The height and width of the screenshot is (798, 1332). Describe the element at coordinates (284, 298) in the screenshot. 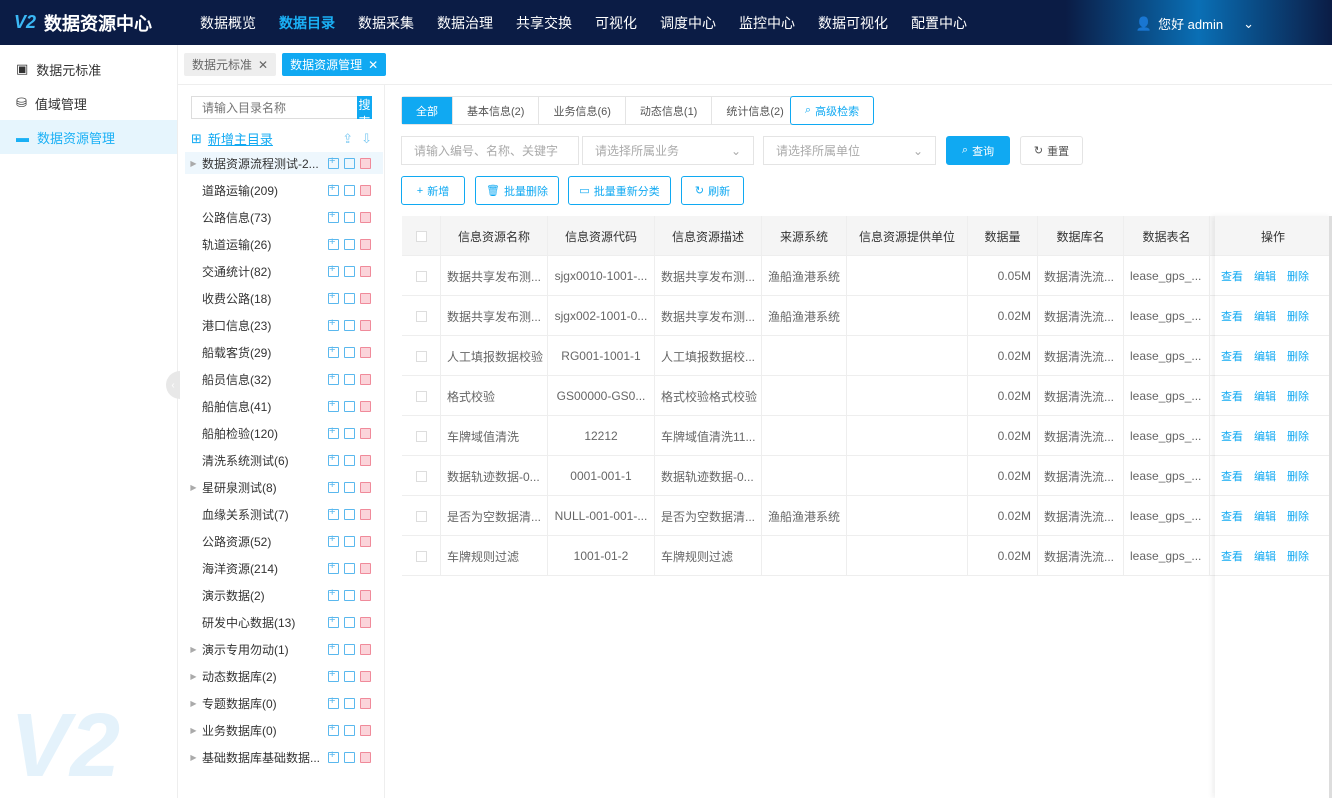

I see `tree-item: 收费公路(18)` at that location.